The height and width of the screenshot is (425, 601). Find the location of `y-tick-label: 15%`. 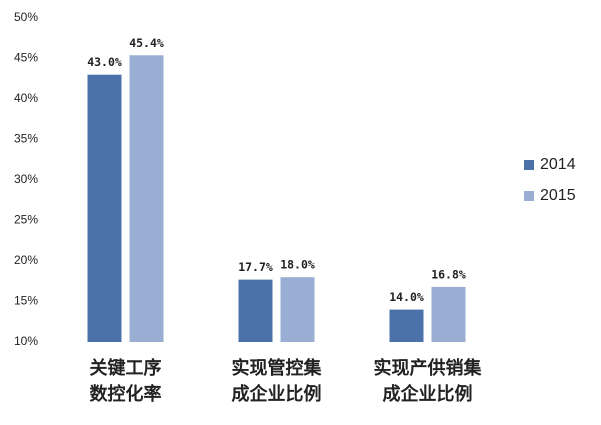

y-tick-label: 15% is located at coordinates (26, 301).